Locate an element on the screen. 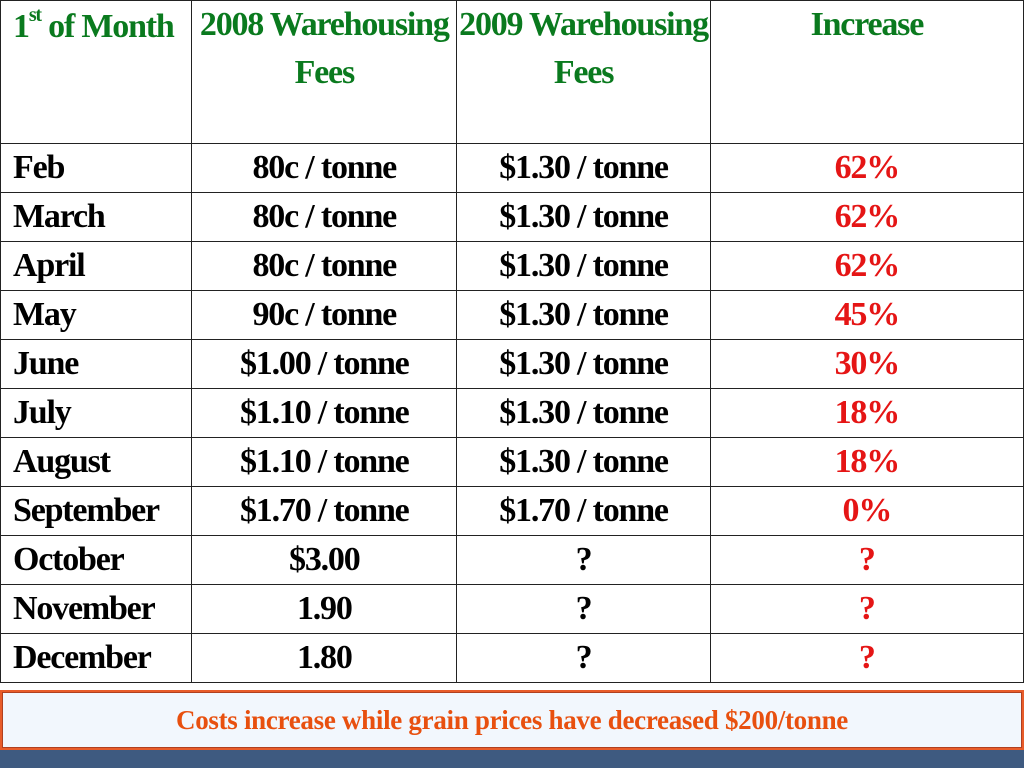 The width and height of the screenshot is (1024, 768). month-cell: September is located at coordinates (96, 511).